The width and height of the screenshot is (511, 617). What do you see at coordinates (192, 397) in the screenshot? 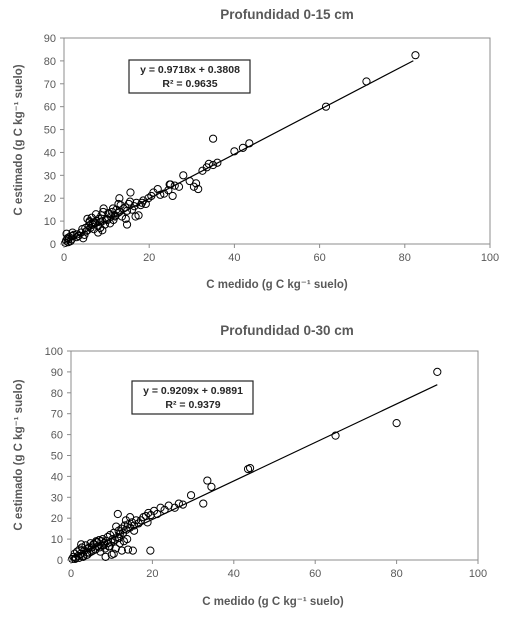
I see `equation-box: y = 0.9209x + 0.9891 R² = 0.9379` at bounding box center [192, 397].